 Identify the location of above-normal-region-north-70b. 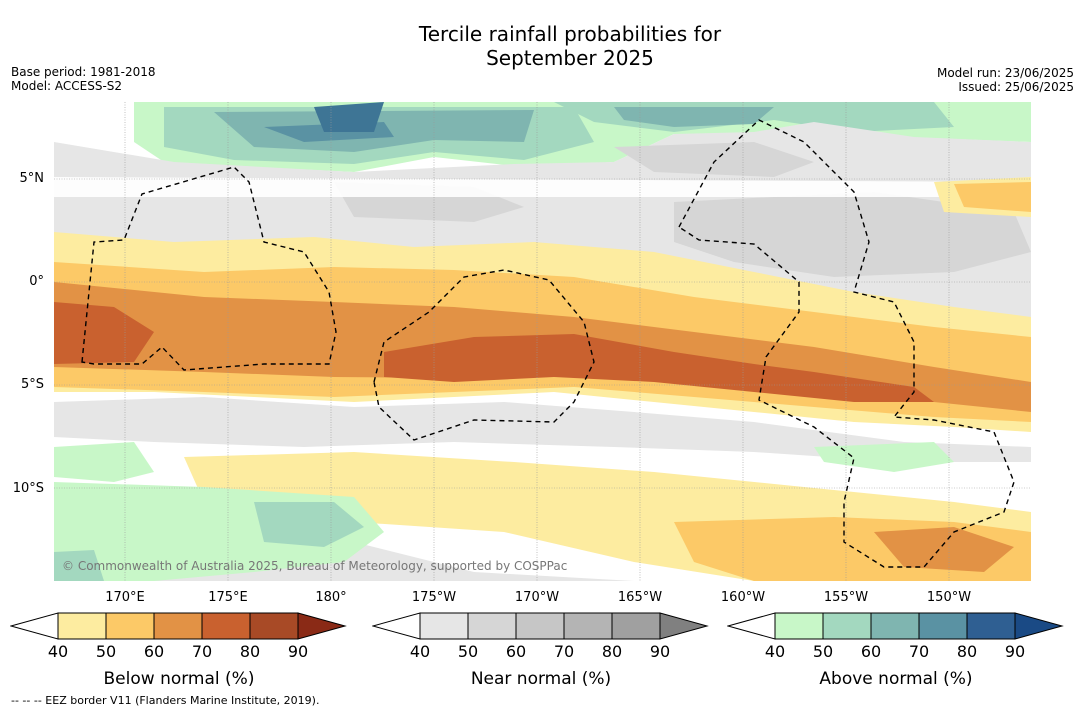
(349, 117).